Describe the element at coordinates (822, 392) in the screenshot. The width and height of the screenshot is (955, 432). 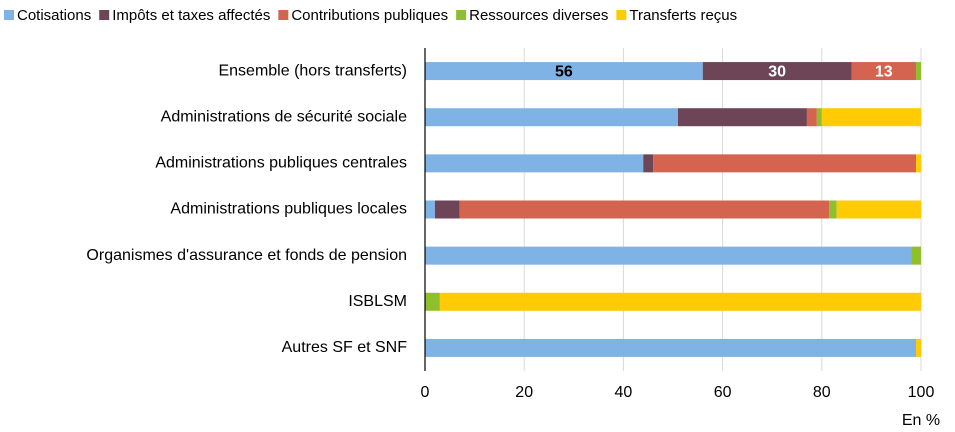
I see `x-tick-label: 80` at that location.